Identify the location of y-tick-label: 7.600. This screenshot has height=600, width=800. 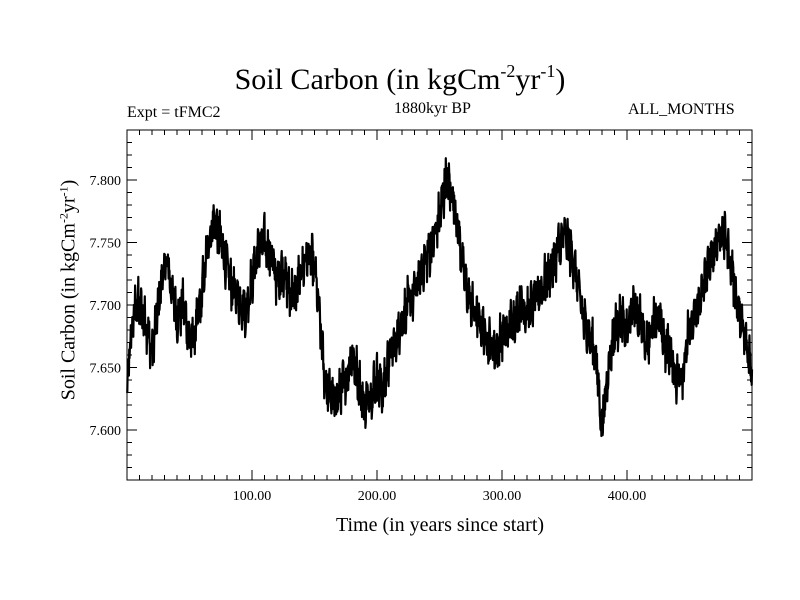
(106, 431).